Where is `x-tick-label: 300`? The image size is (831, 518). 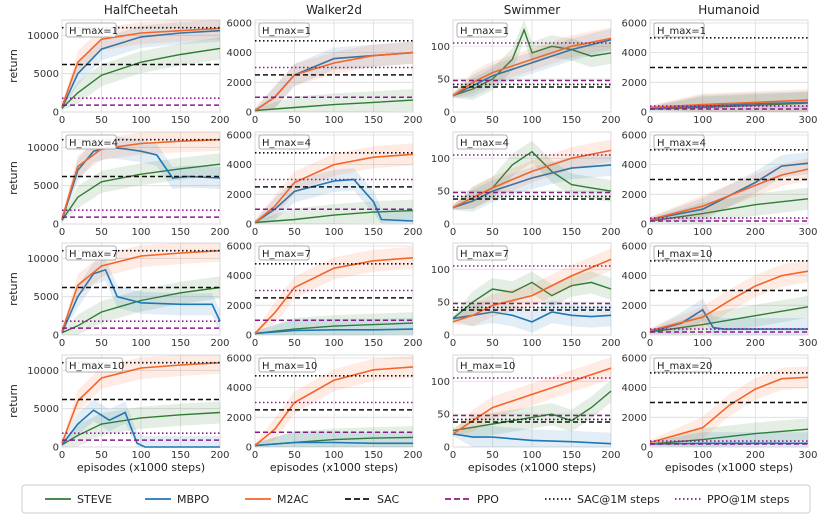 x-tick-label: 300 is located at coordinates (807, 343).